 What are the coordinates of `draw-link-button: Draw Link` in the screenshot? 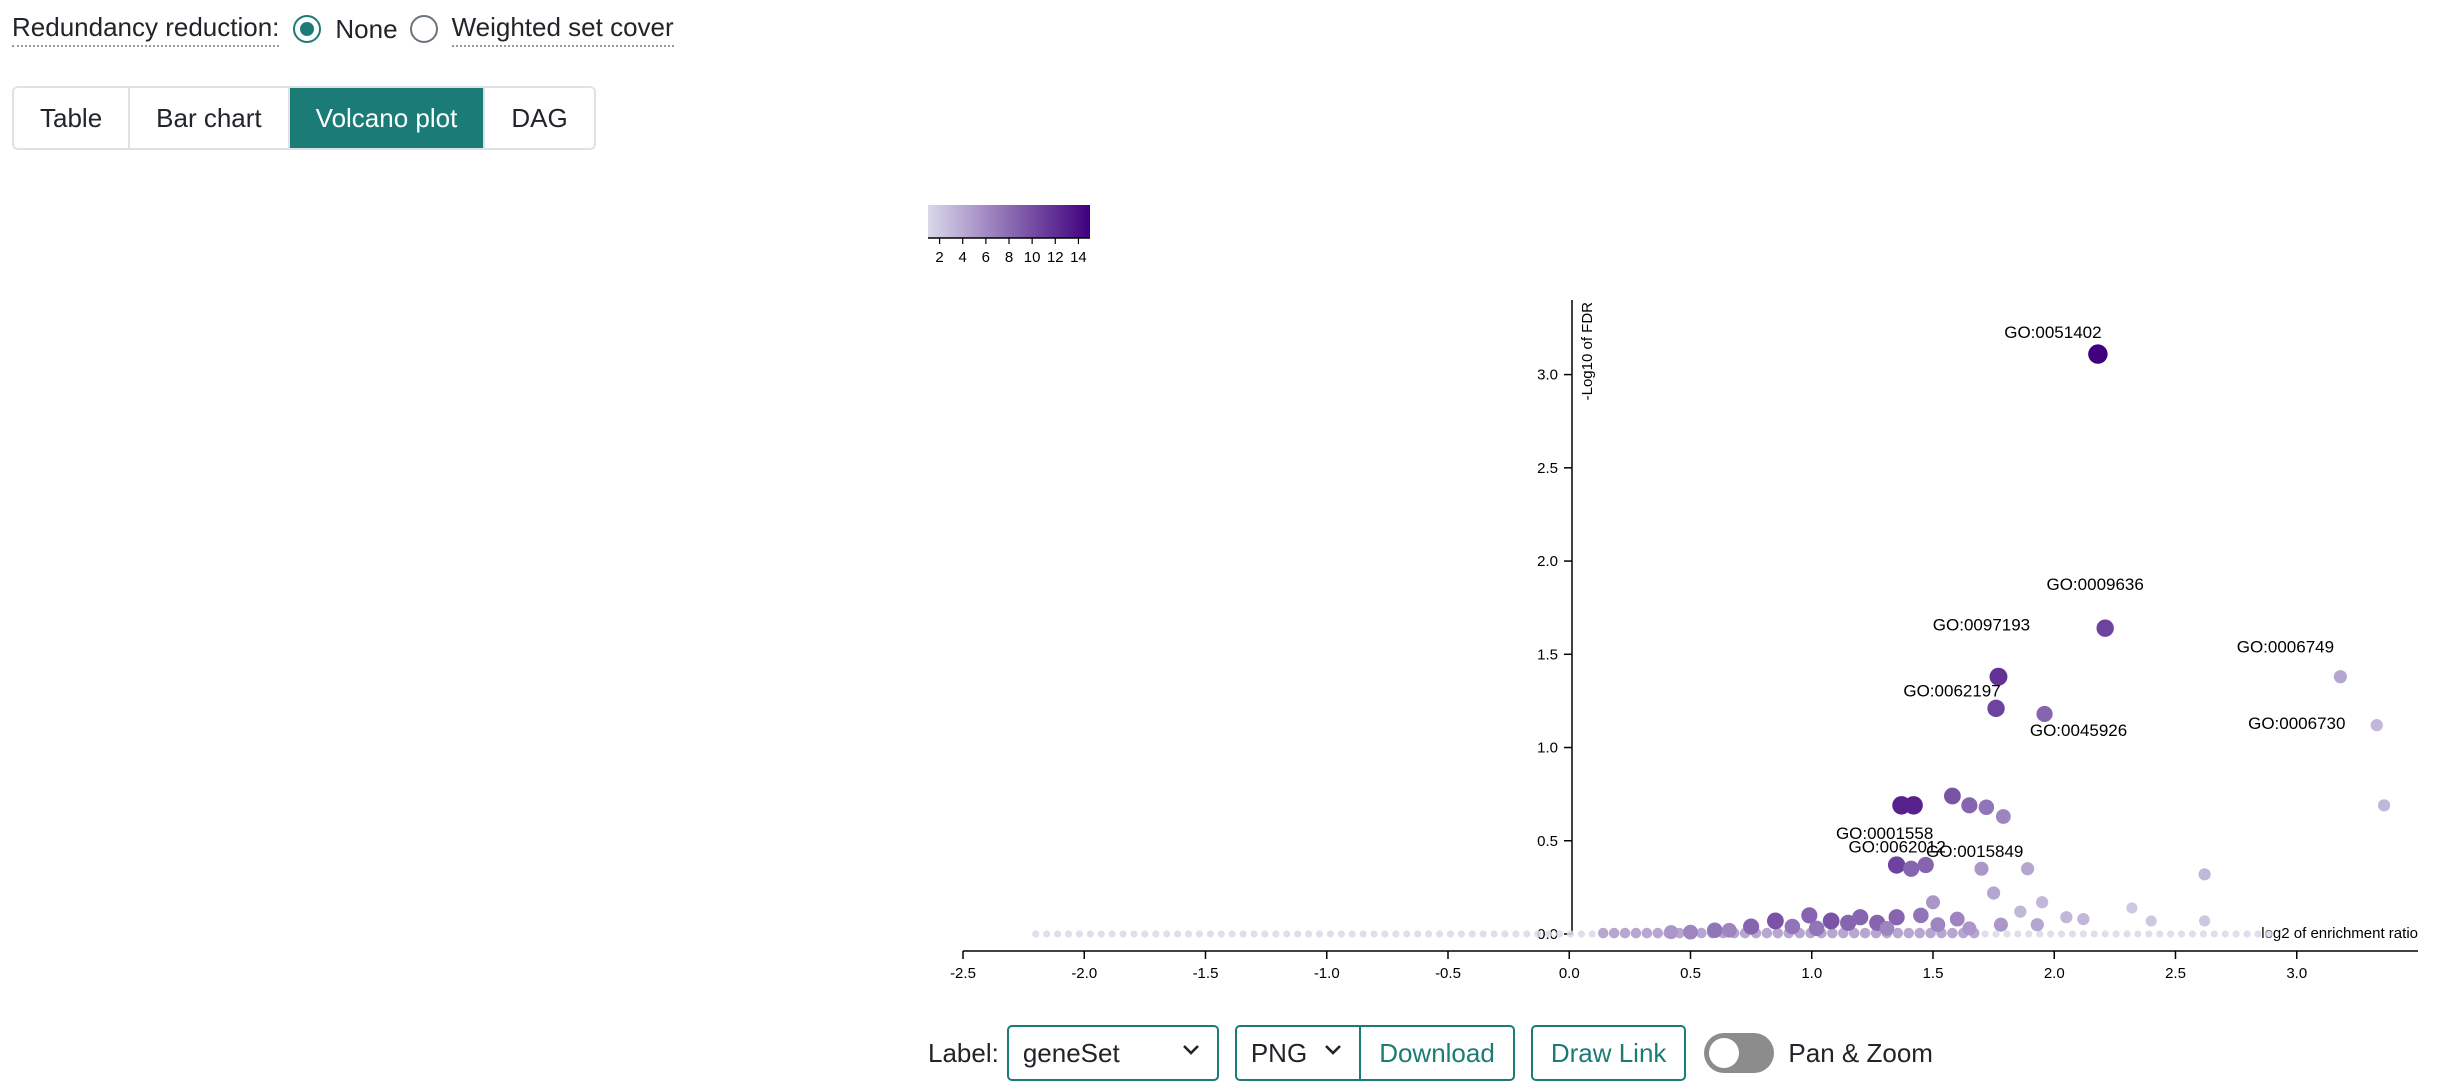 It's located at (1608, 1053).